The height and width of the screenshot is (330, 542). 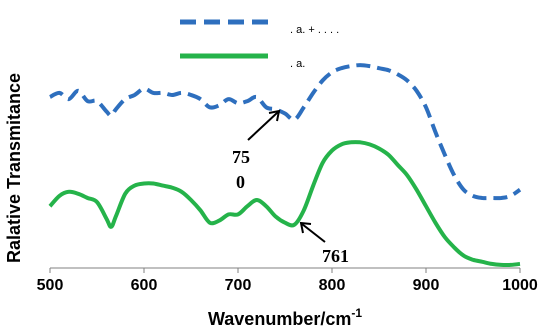 What do you see at coordinates (50, 285) in the screenshot?
I see `x-tick-label: 500` at bounding box center [50, 285].